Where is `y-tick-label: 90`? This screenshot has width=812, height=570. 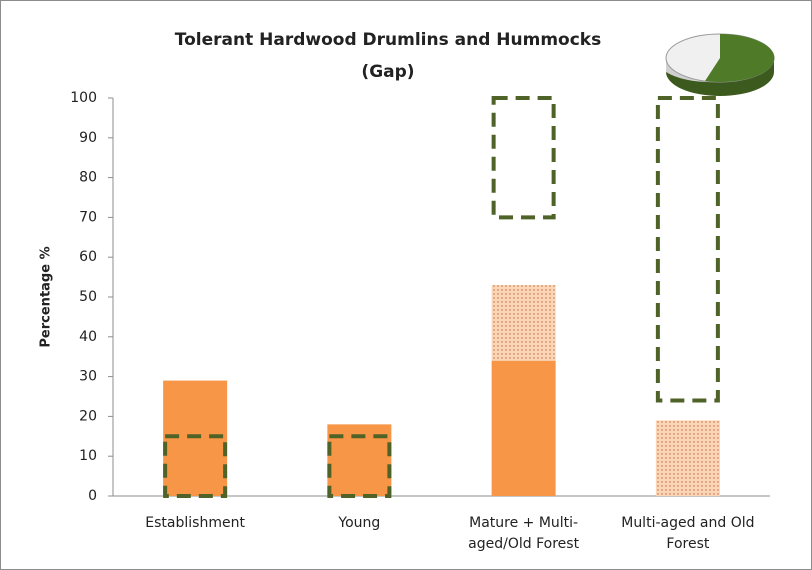 y-tick-label: 90 is located at coordinates (88, 138).